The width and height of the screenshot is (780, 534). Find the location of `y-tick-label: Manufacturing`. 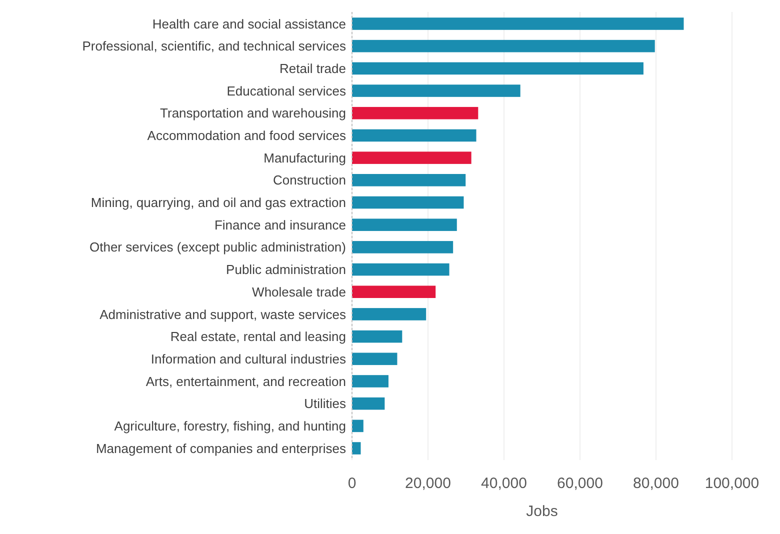

y-tick-label: Manufacturing is located at coordinates (305, 158).